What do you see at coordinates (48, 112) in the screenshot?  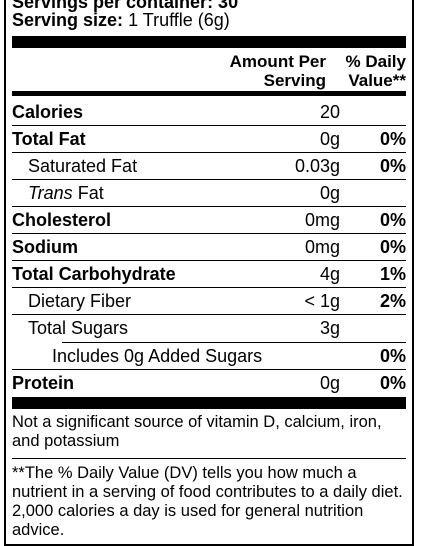 I see `nutrient-label: Calories` at bounding box center [48, 112].